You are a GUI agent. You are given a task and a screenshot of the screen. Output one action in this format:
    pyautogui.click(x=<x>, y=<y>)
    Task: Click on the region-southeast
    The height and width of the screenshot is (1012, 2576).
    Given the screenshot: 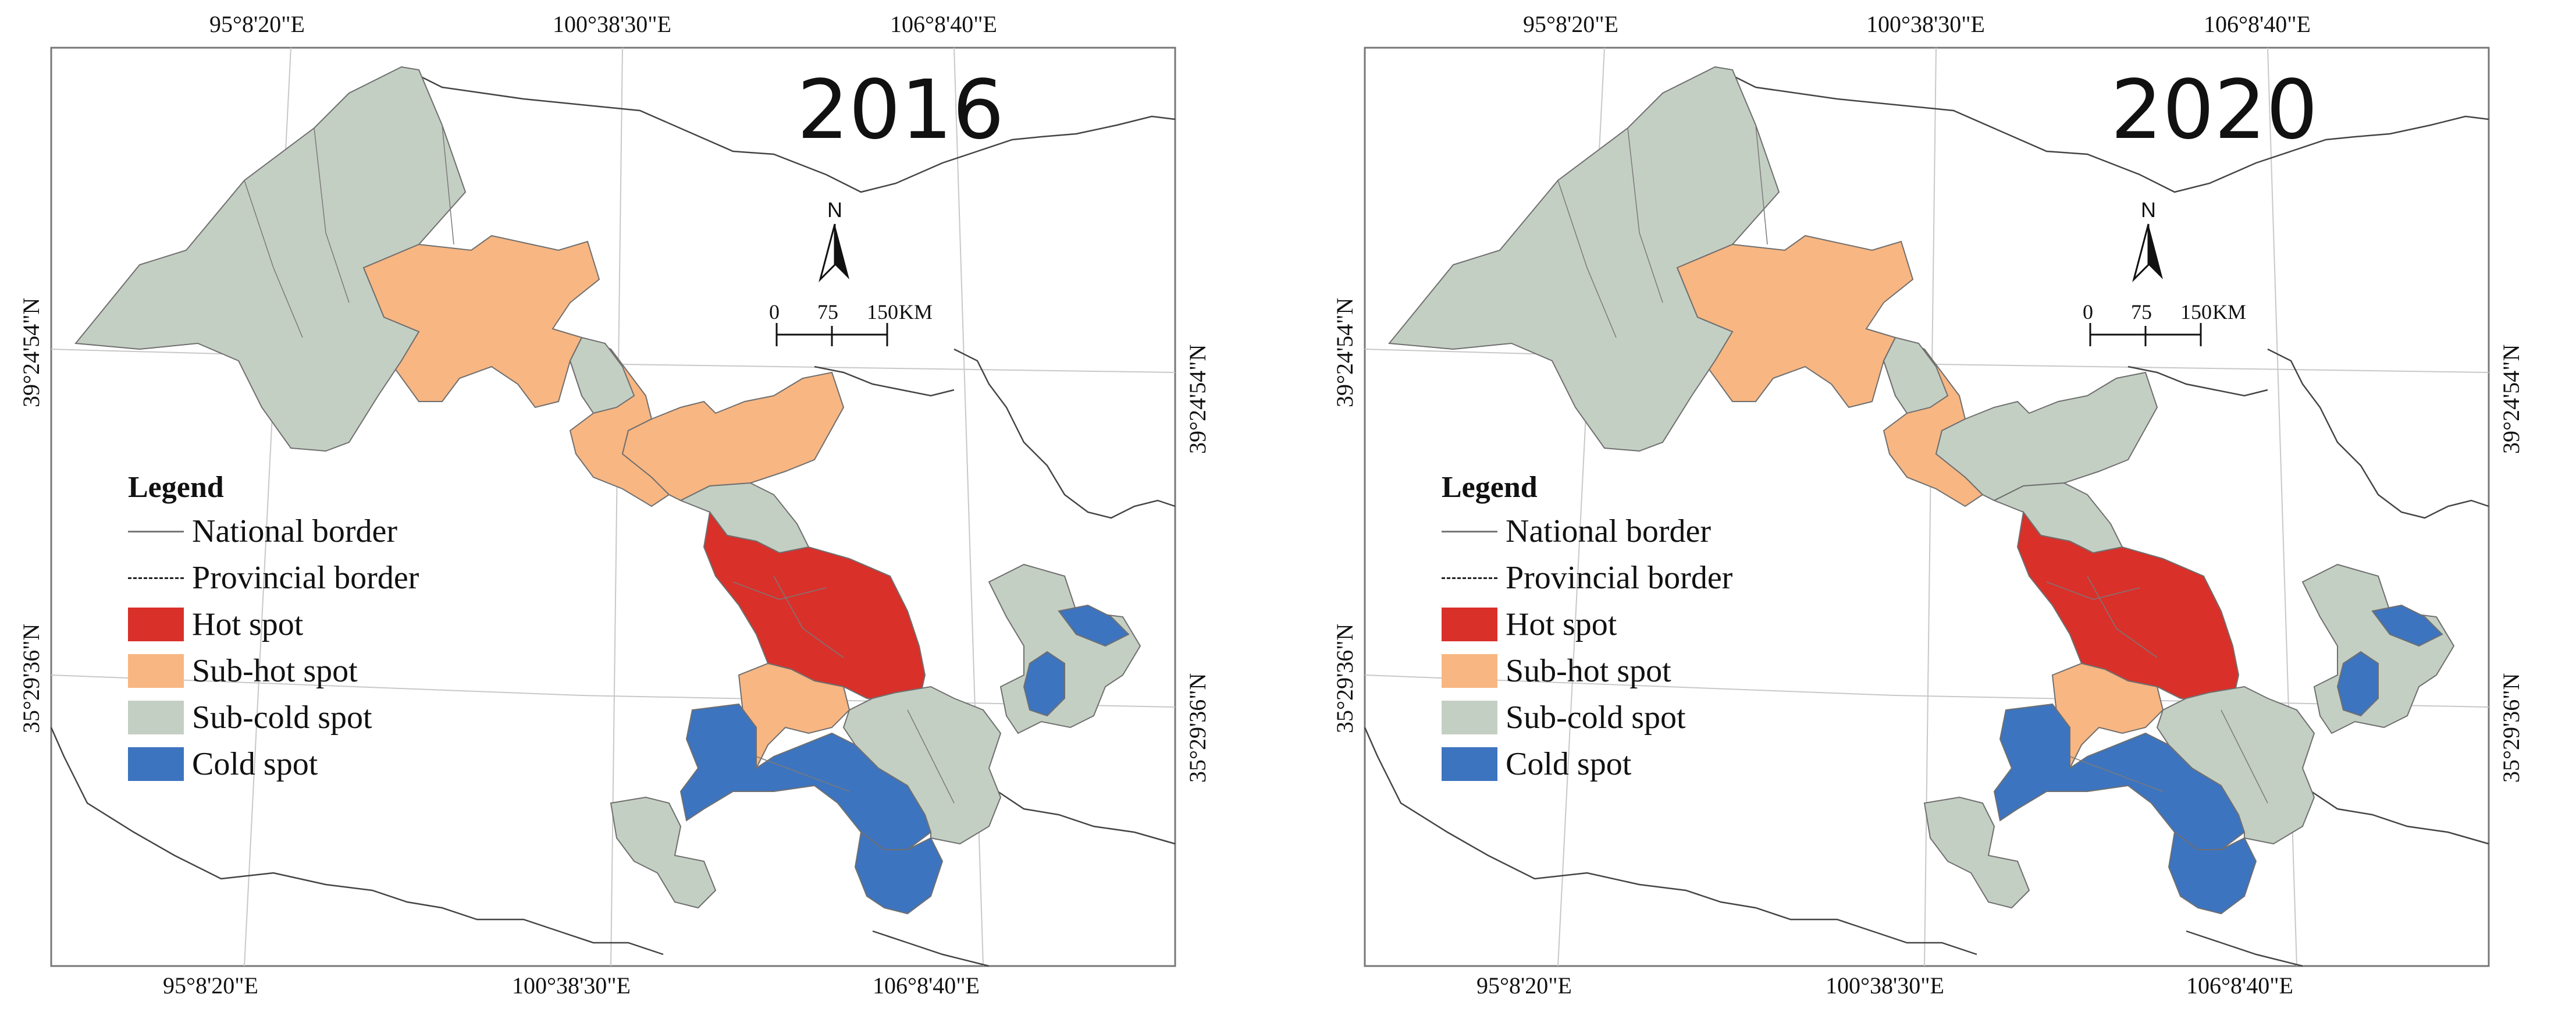 What is the action you would take?
    pyautogui.click(x=2235, y=765)
    